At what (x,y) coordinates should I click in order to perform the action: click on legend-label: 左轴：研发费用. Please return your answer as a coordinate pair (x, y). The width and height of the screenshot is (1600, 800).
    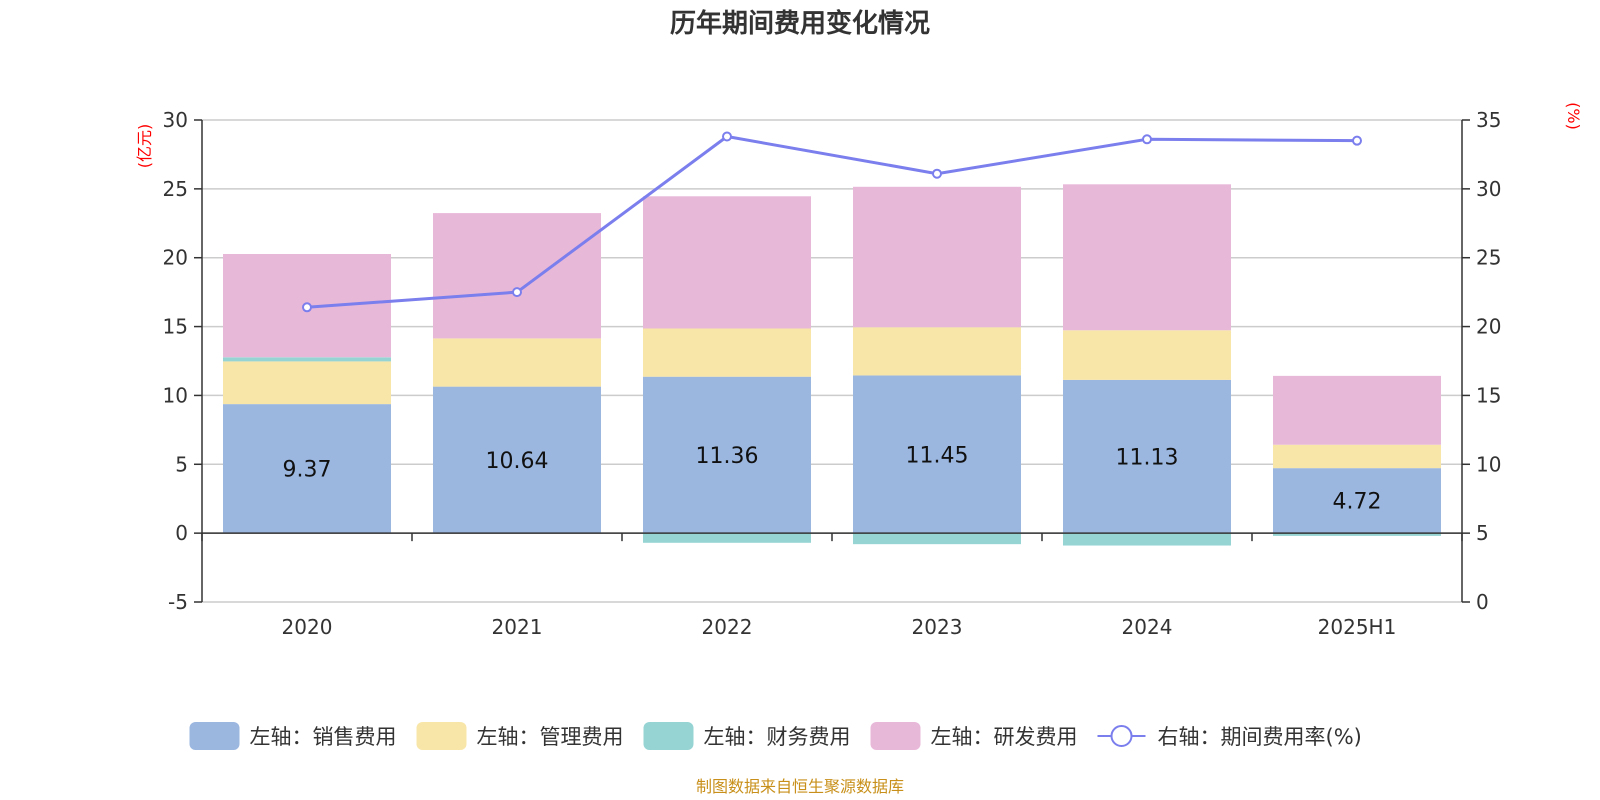
    Looking at the image, I should click on (1004, 737).